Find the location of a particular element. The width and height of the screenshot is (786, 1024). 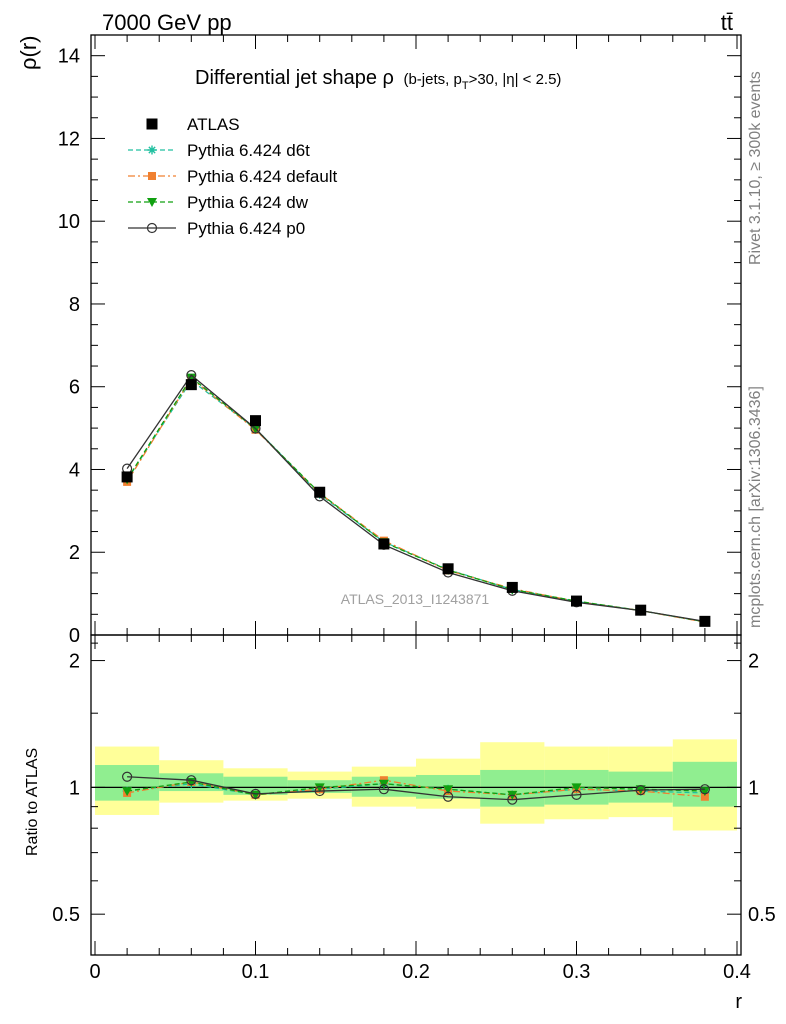

legend-label: ATLAS is located at coordinates (213, 124).